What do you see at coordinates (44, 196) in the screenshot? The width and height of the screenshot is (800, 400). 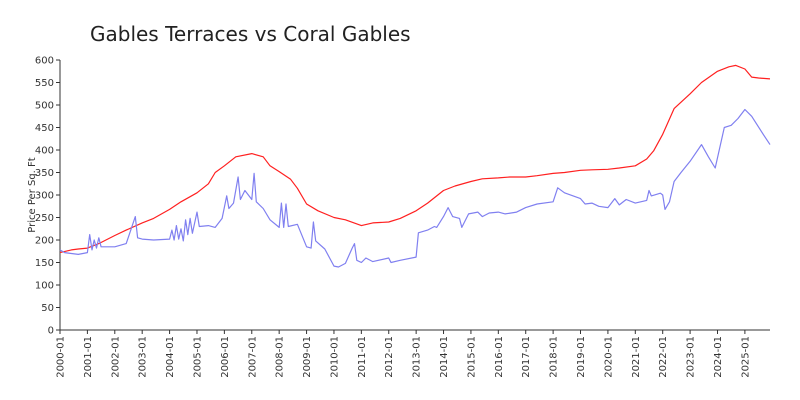 I see `y-tick-label: 300` at bounding box center [44, 196].